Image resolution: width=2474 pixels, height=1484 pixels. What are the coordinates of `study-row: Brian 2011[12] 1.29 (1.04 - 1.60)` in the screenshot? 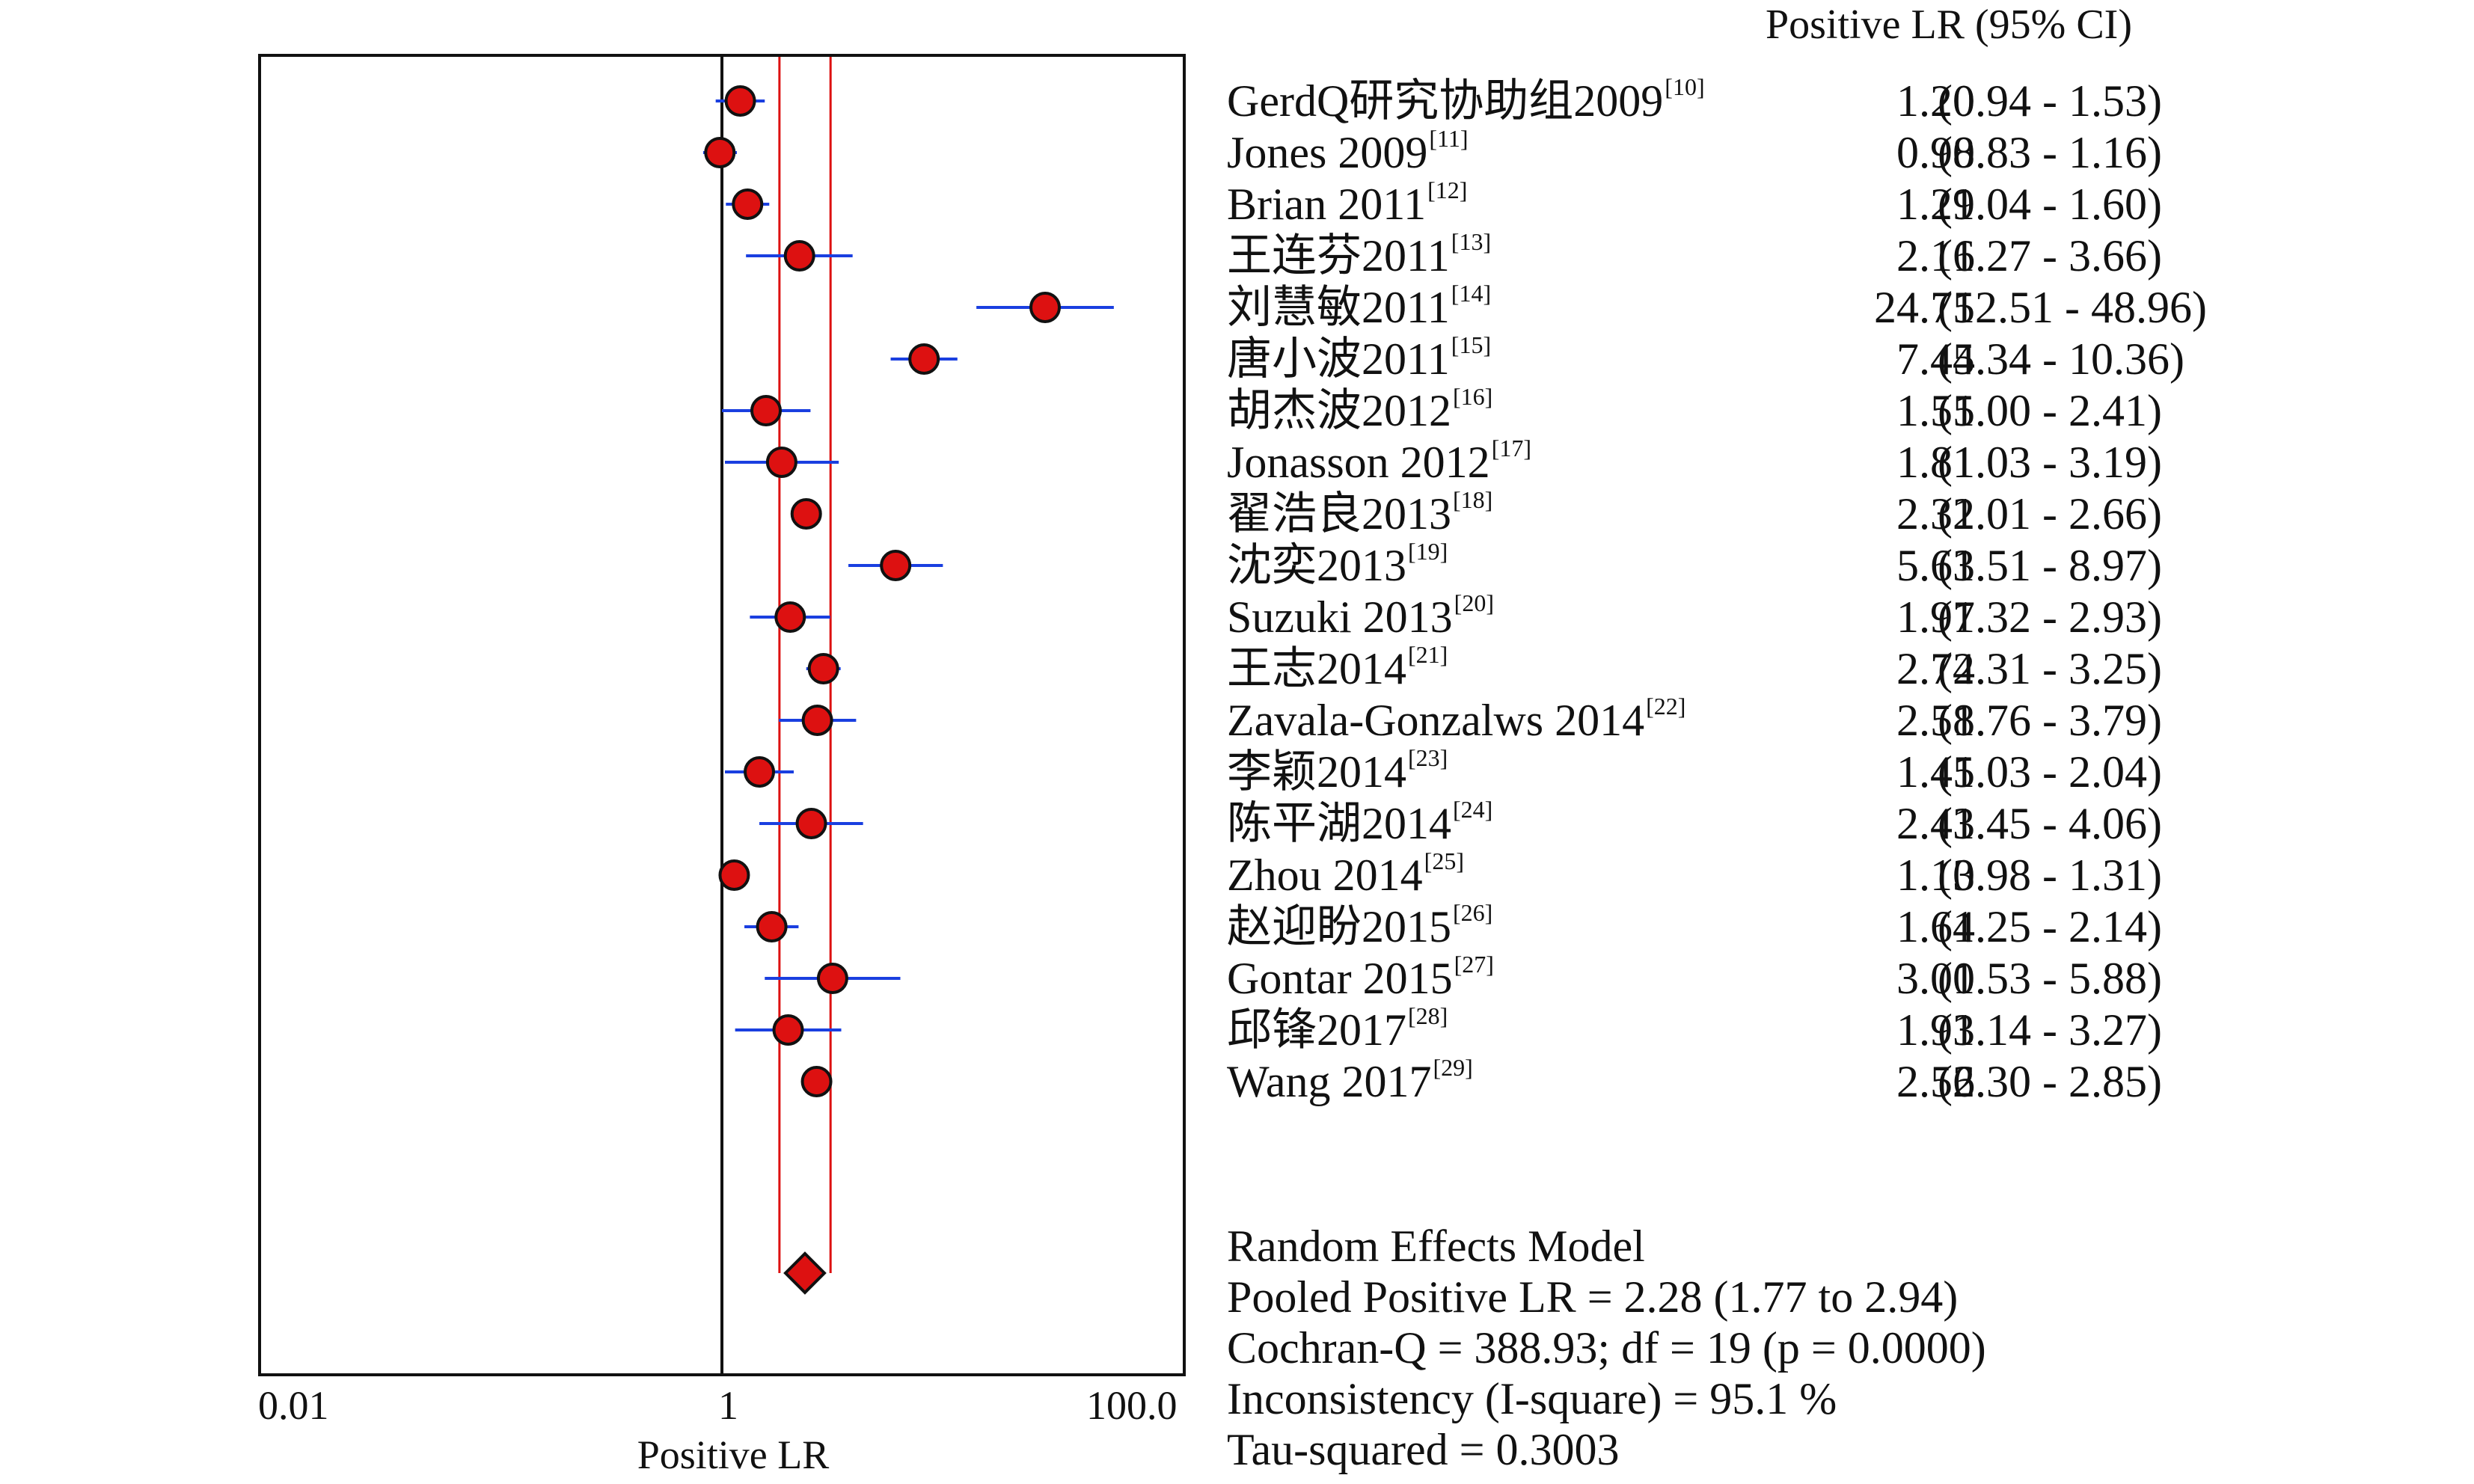 It's located at (1237, 203).